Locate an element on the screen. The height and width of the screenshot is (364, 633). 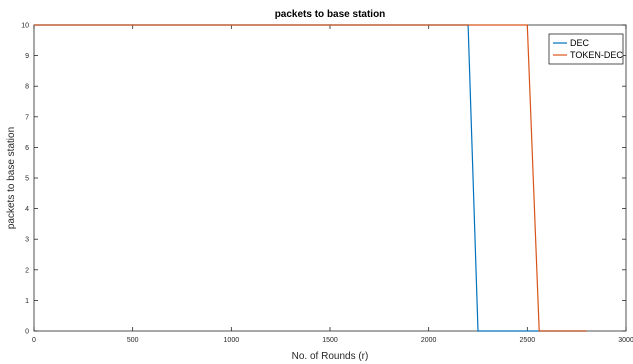
x-tick-label: 1000 is located at coordinates (232, 340).